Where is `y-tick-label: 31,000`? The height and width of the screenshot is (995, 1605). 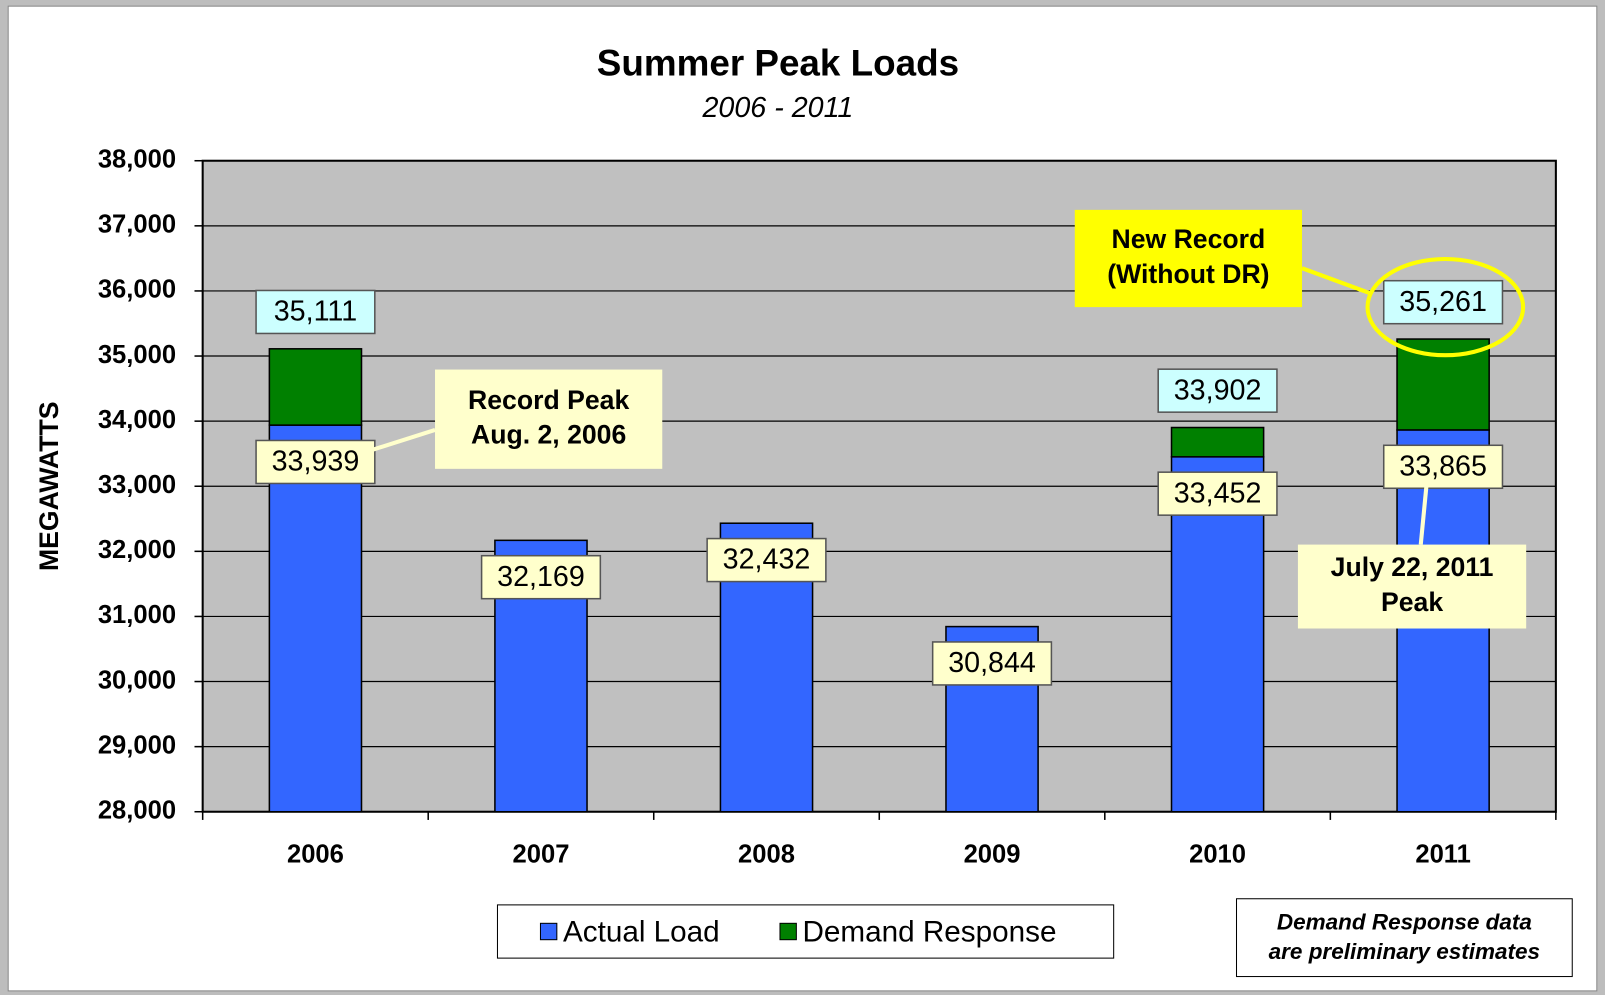 y-tick-label: 31,000 is located at coordinates (137, 615).